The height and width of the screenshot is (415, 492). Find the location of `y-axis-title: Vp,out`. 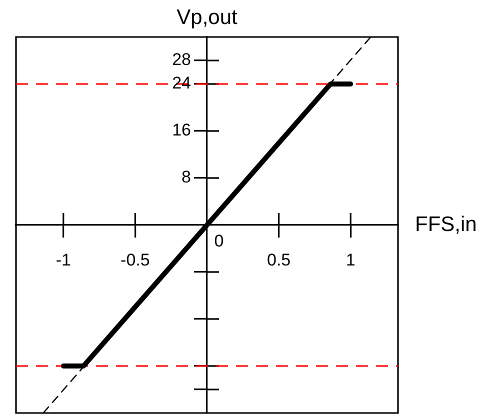

y-axis-title: Vp,out is located at coordinates (207, 17).